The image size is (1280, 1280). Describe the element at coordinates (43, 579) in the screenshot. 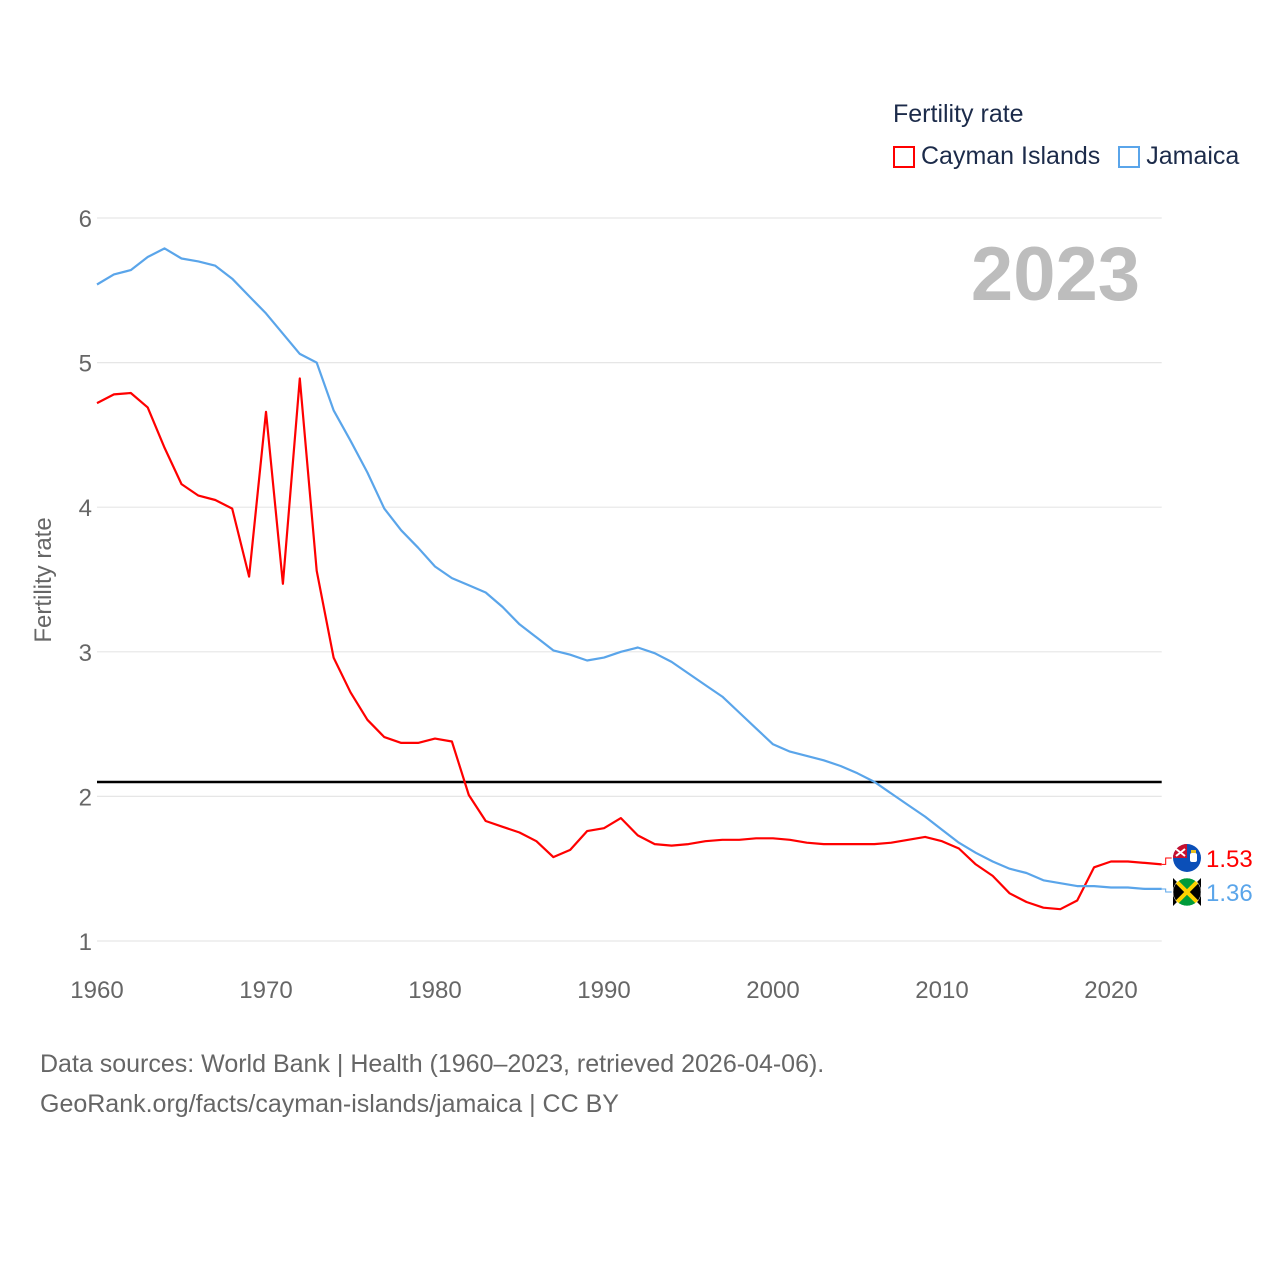

I see `y-axis-label: Fertility rate` at that location.